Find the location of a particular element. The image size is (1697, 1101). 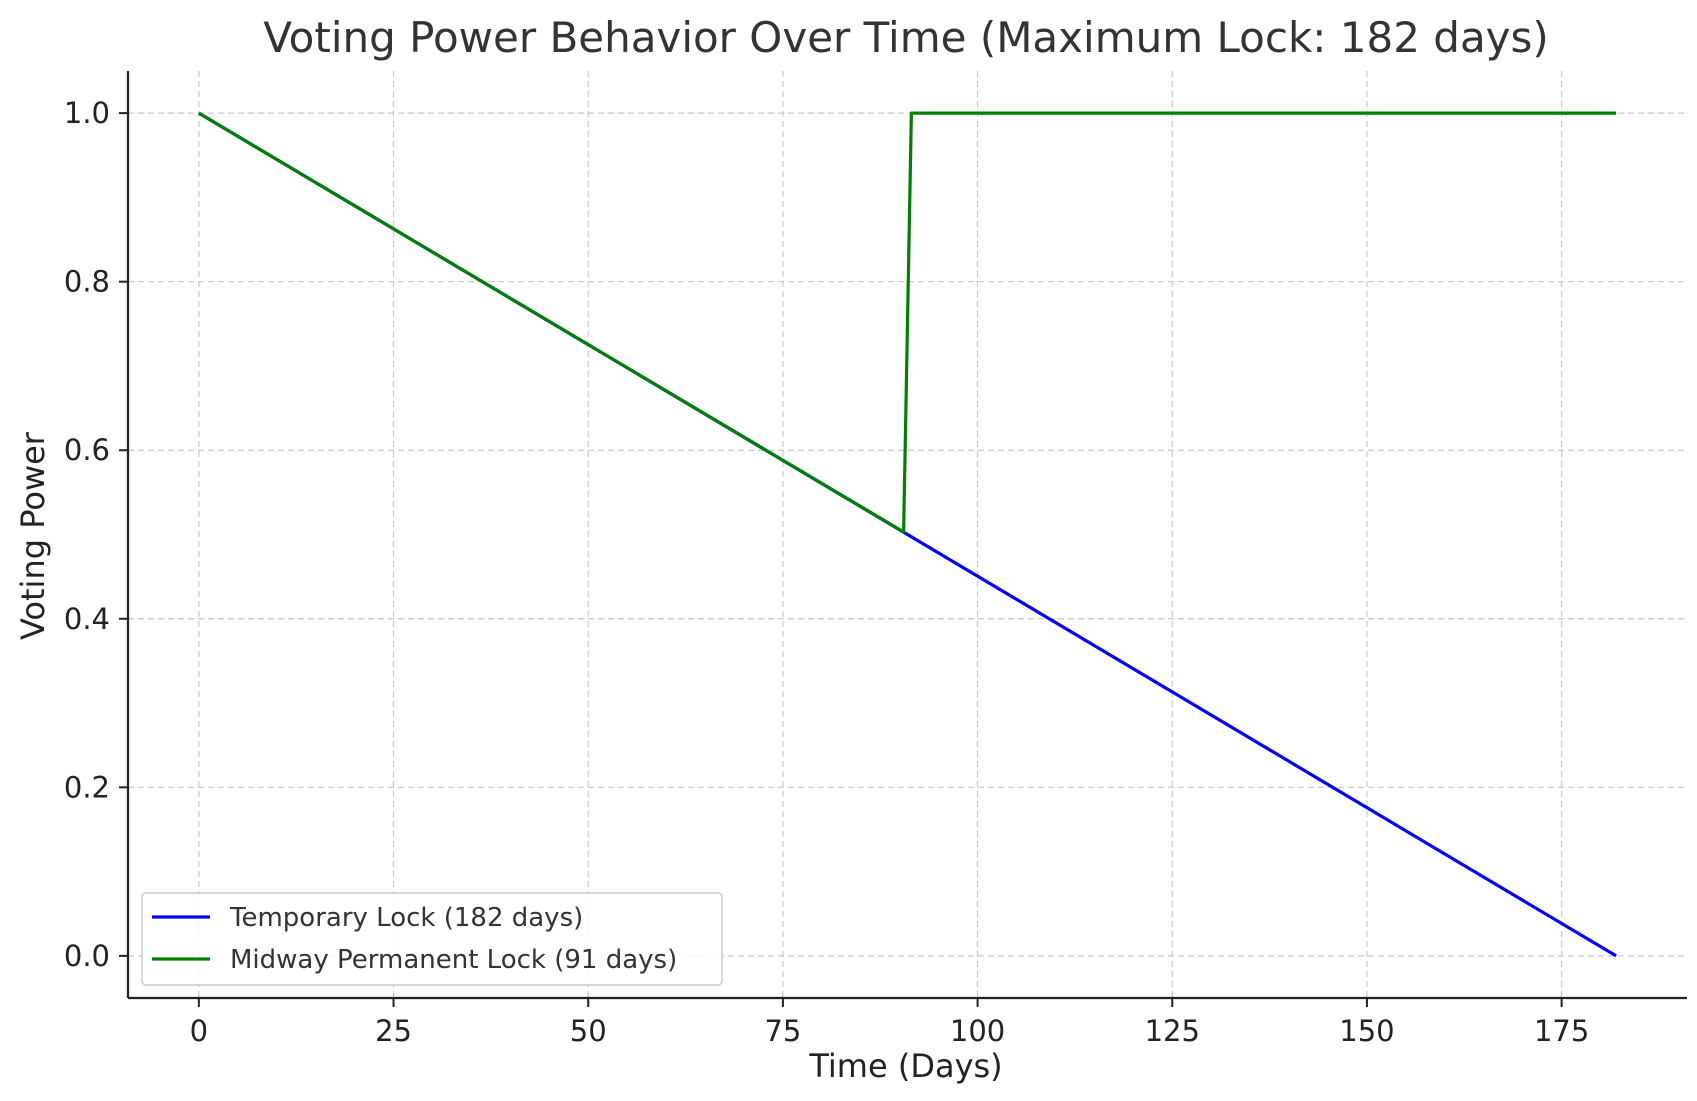

y-tick-label-0: 0.0 is located at coordinates (87, 956).